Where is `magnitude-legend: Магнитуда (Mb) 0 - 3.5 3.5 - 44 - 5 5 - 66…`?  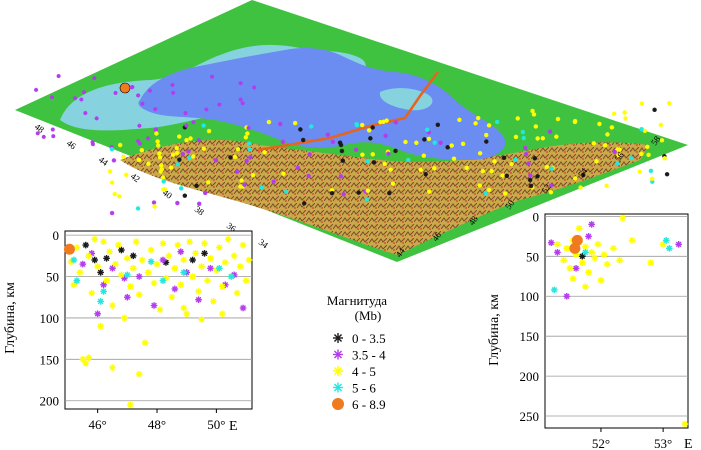 magnitude-legend: Магнитуда (Mb) 0 - 3.5 3.5 - 44 - 5 5 - 66… is located at coordinates (357, 352).